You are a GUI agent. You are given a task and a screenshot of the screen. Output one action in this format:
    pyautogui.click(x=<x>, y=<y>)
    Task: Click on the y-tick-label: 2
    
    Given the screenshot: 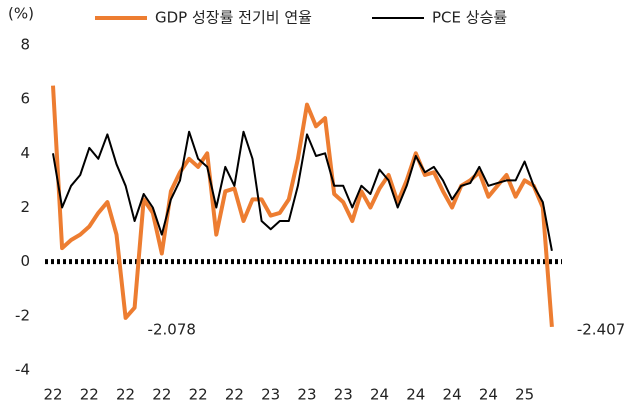 What is the action you would take?
    pyautogui.click(x=25, y=207)
    